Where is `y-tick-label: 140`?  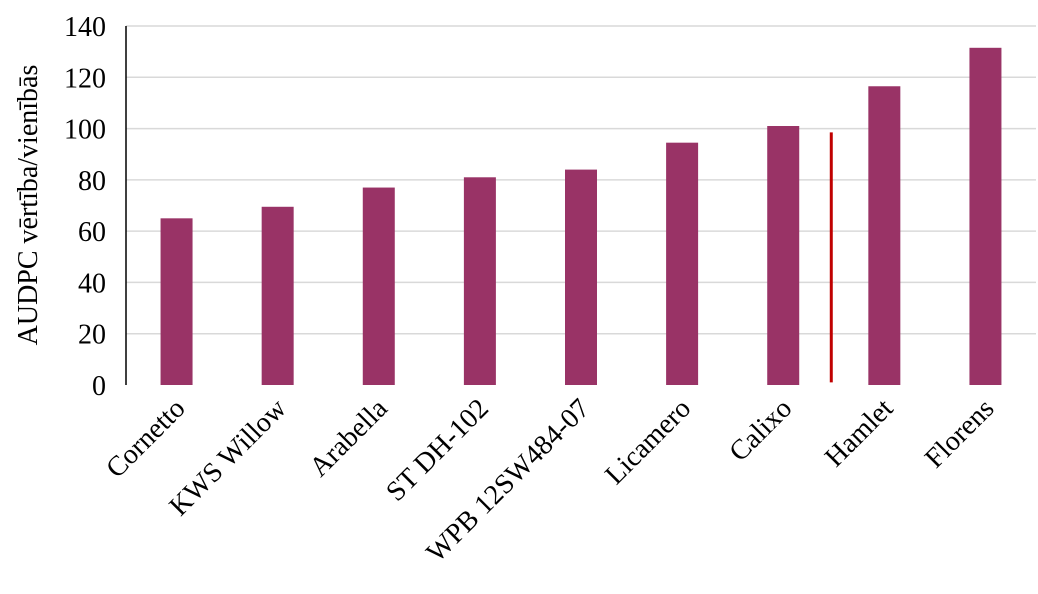
y-tick-label: 140 is located at coordinates (85, 27).